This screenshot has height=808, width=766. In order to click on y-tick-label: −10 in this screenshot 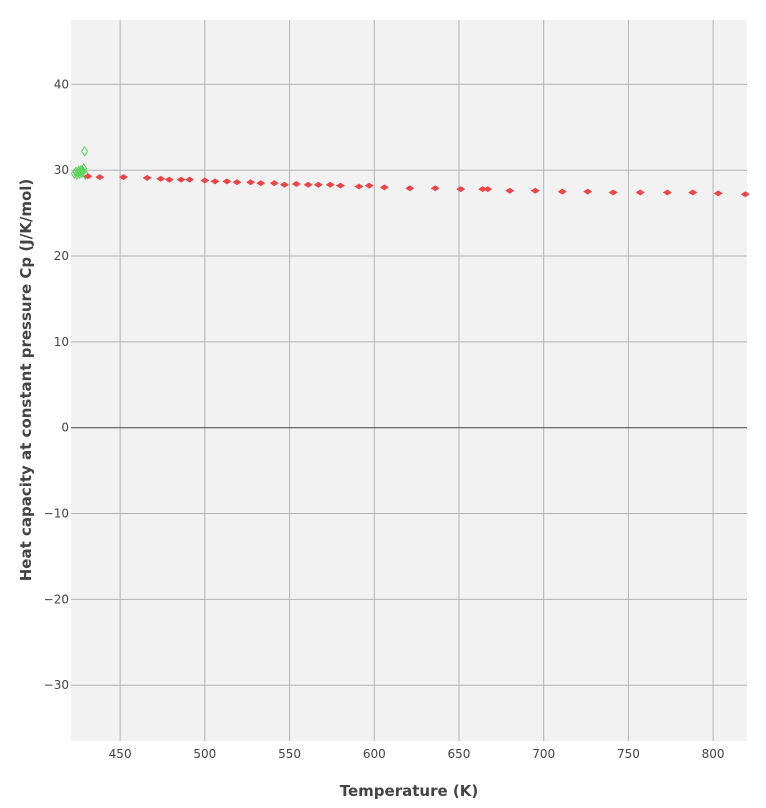, I will do `click(56, 514)`.